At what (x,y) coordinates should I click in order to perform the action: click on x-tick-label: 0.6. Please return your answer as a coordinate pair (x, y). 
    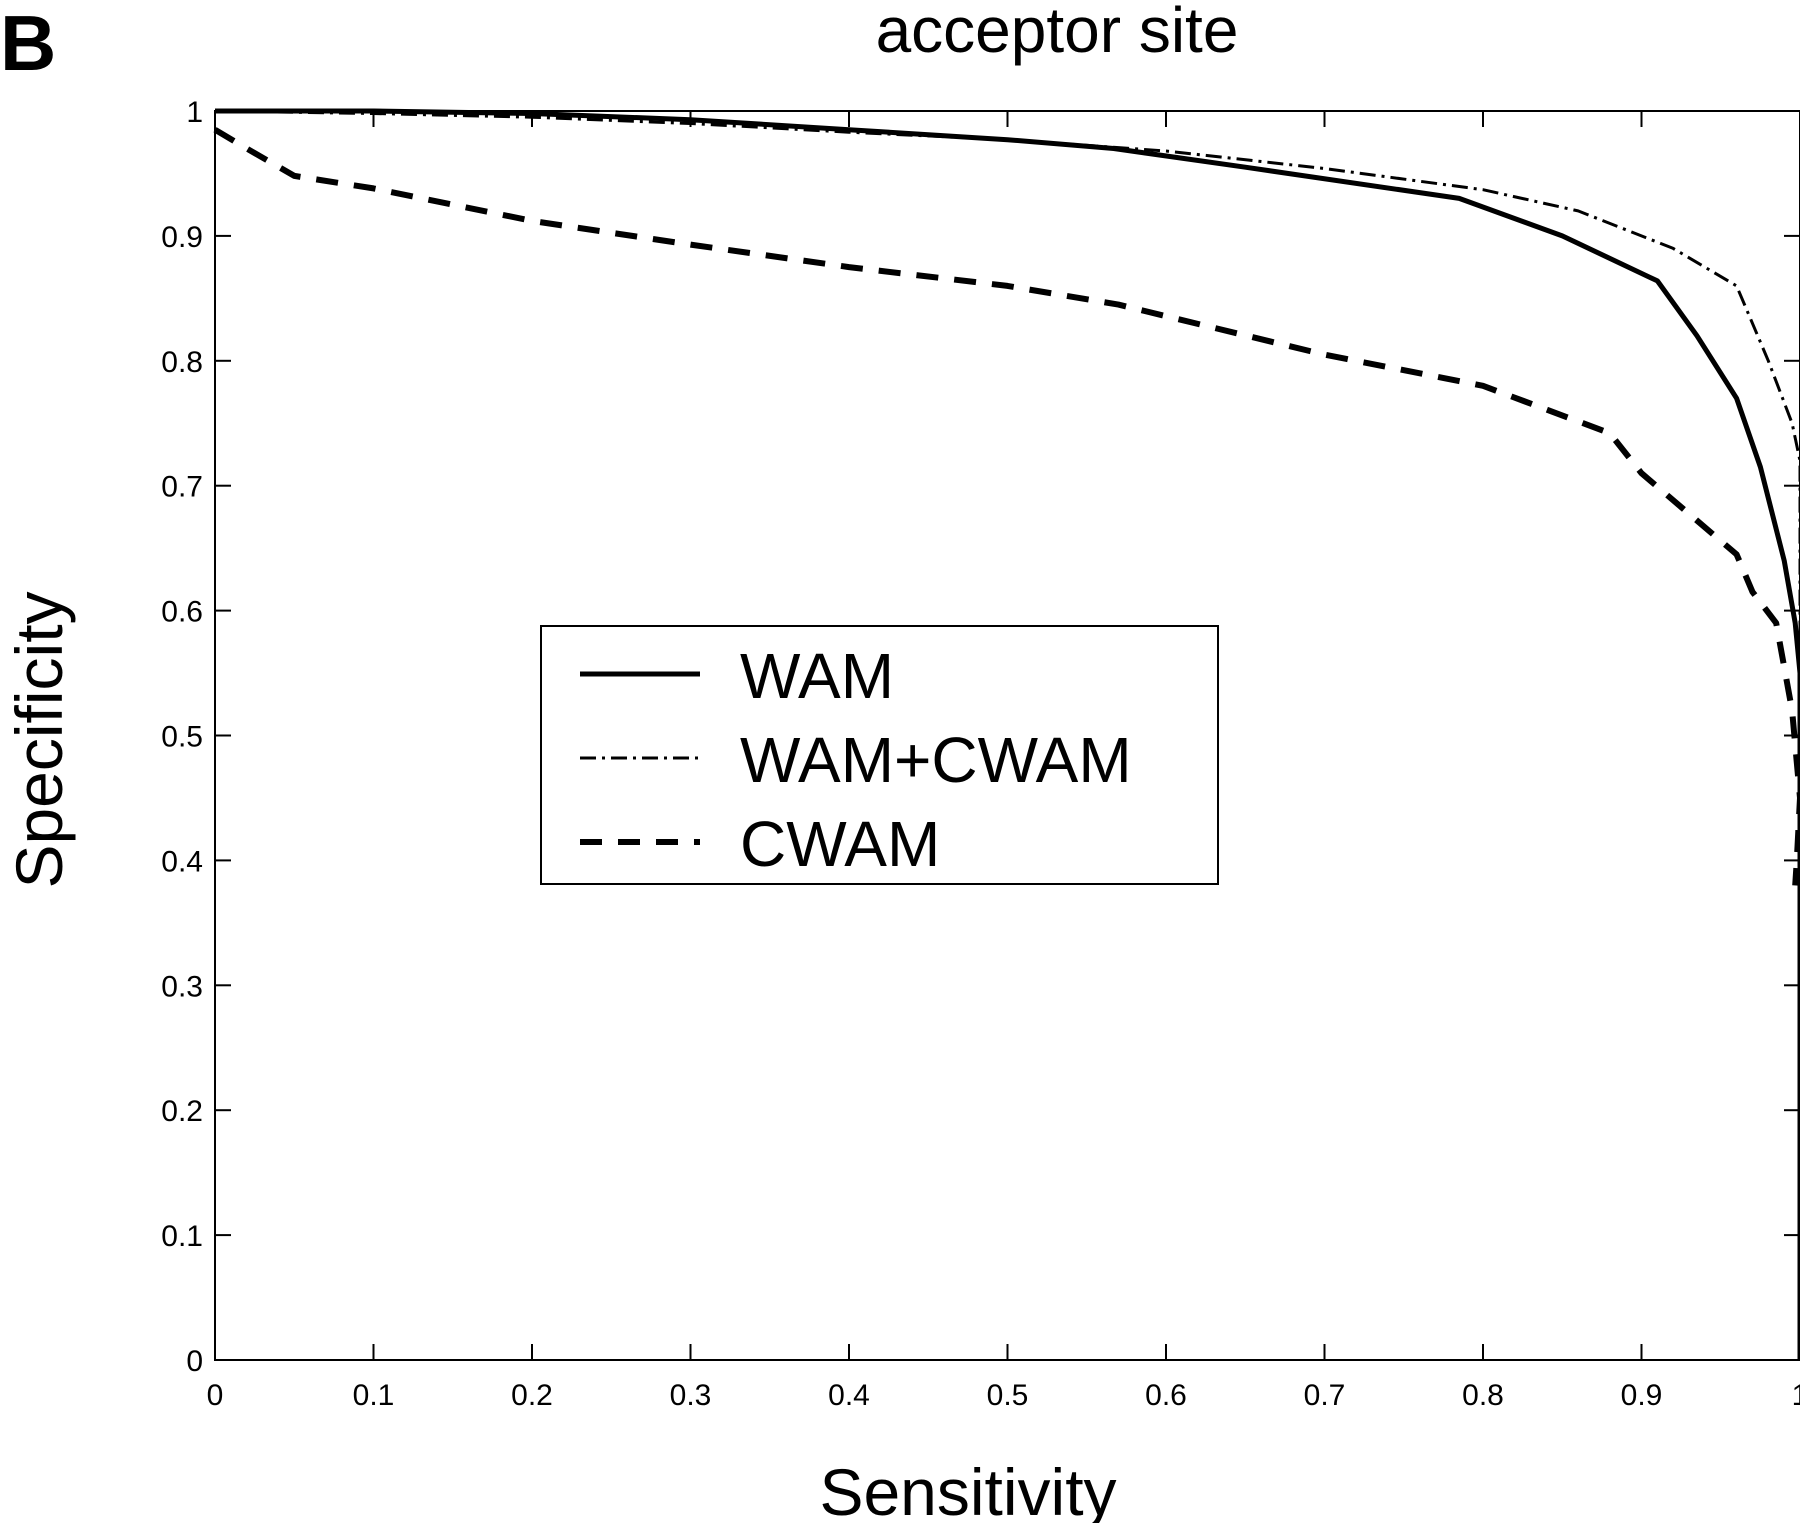
    Looking at the image, I should click on (1166, 1395).